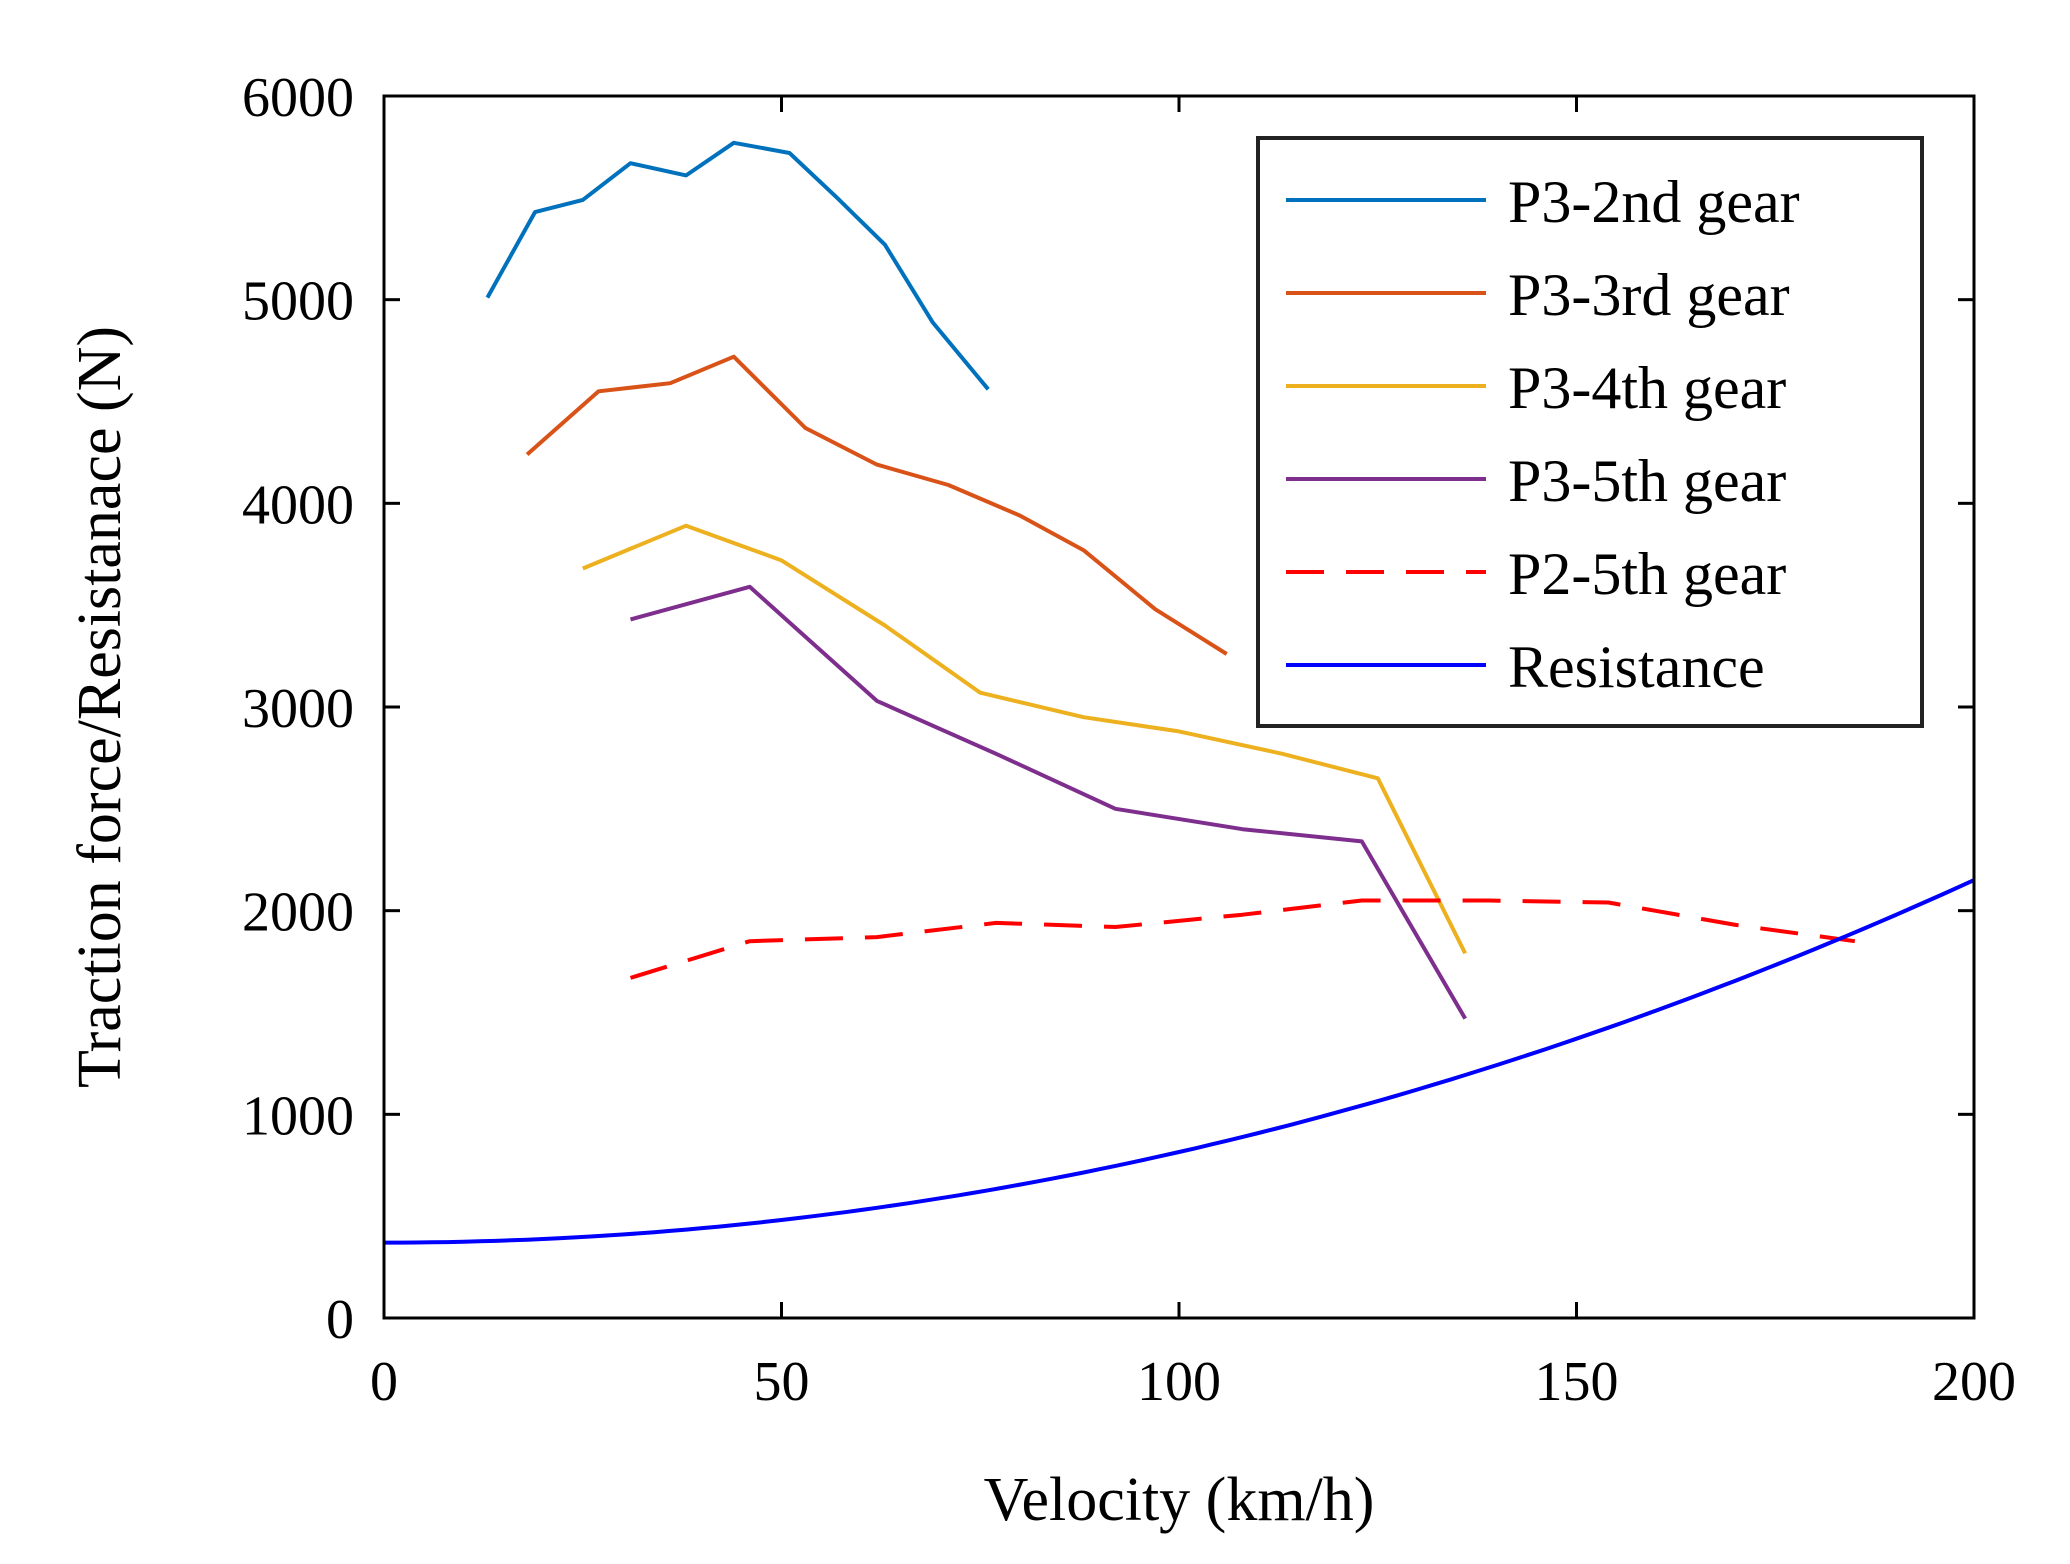 Image resolution: width=2070 pixels, height=1564 pixels. What do you see at coordinates (298, 98) in the screenshot?
I see `y-tick-label: 6000` at bounding box center [298, 98].